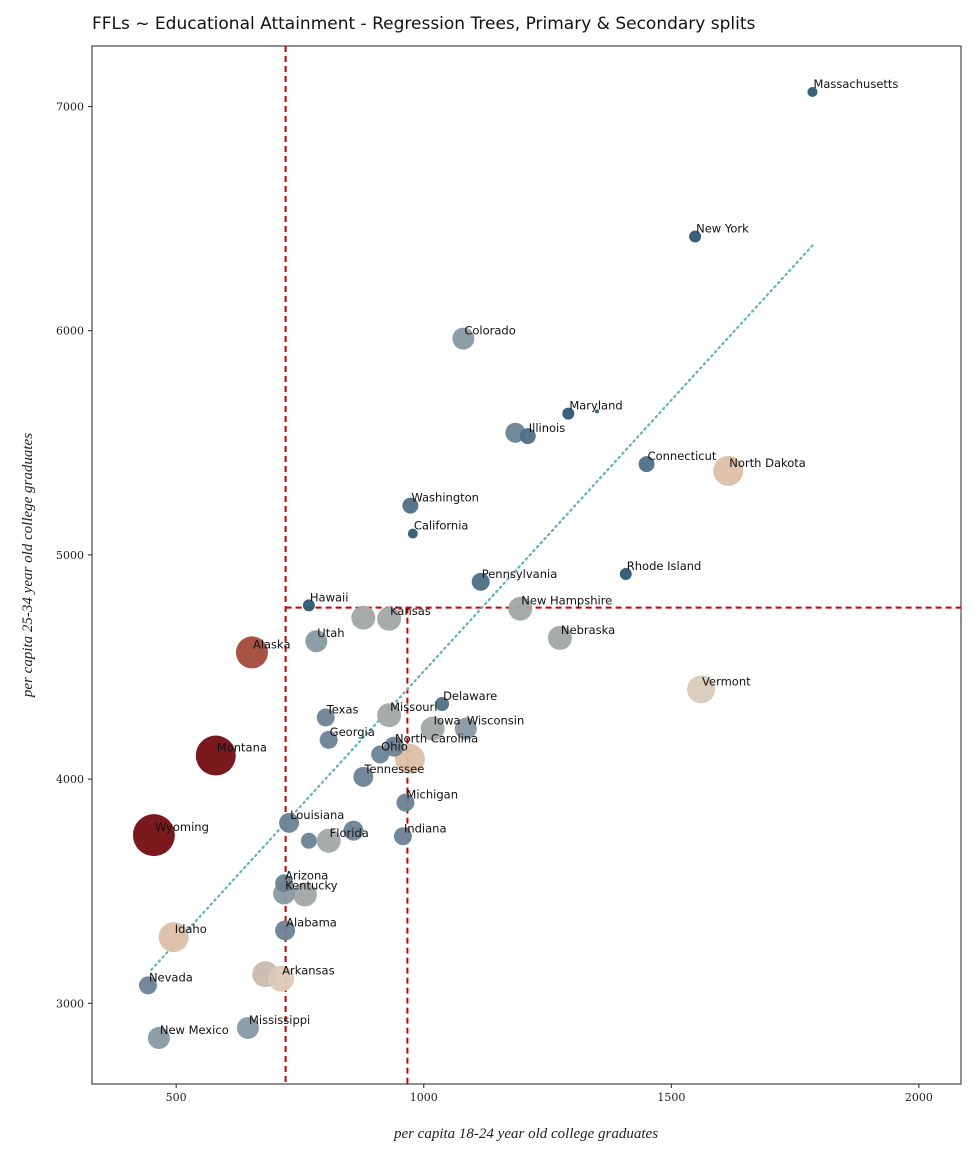 The height and width of the screenshot is (1160, 980). What do you see at coordinates (70, 1003) in the screenshot?
I see `y-tick-label: 3000` at bounding box center [70, 1003].